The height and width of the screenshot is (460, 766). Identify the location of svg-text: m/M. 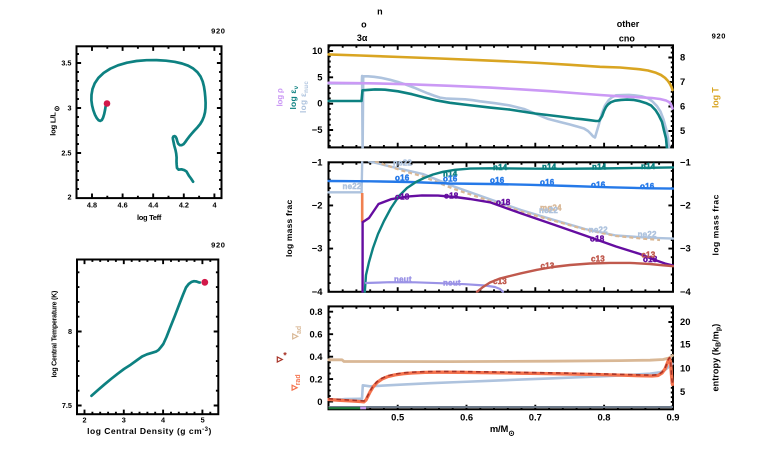
(499, 428).